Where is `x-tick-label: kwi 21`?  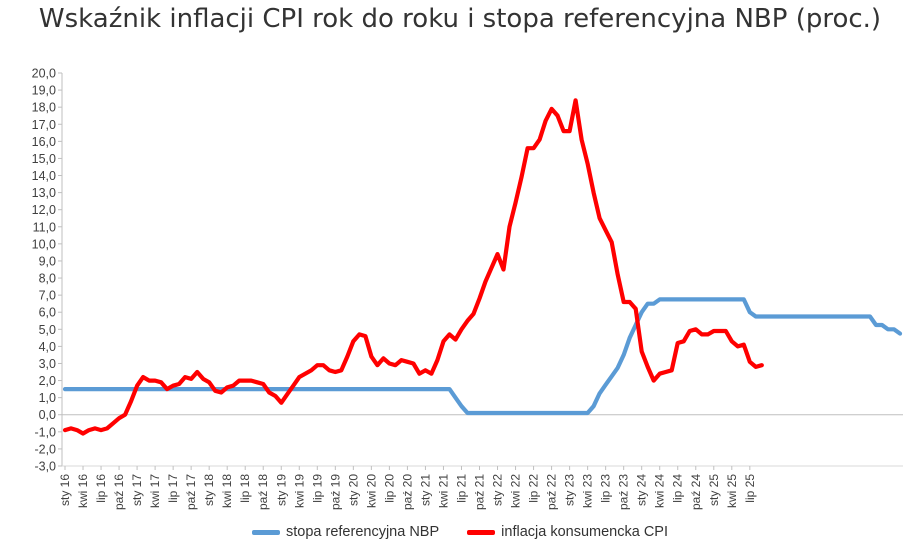
x-tick-label: kwi 21 is located at coordinates (443, 491).